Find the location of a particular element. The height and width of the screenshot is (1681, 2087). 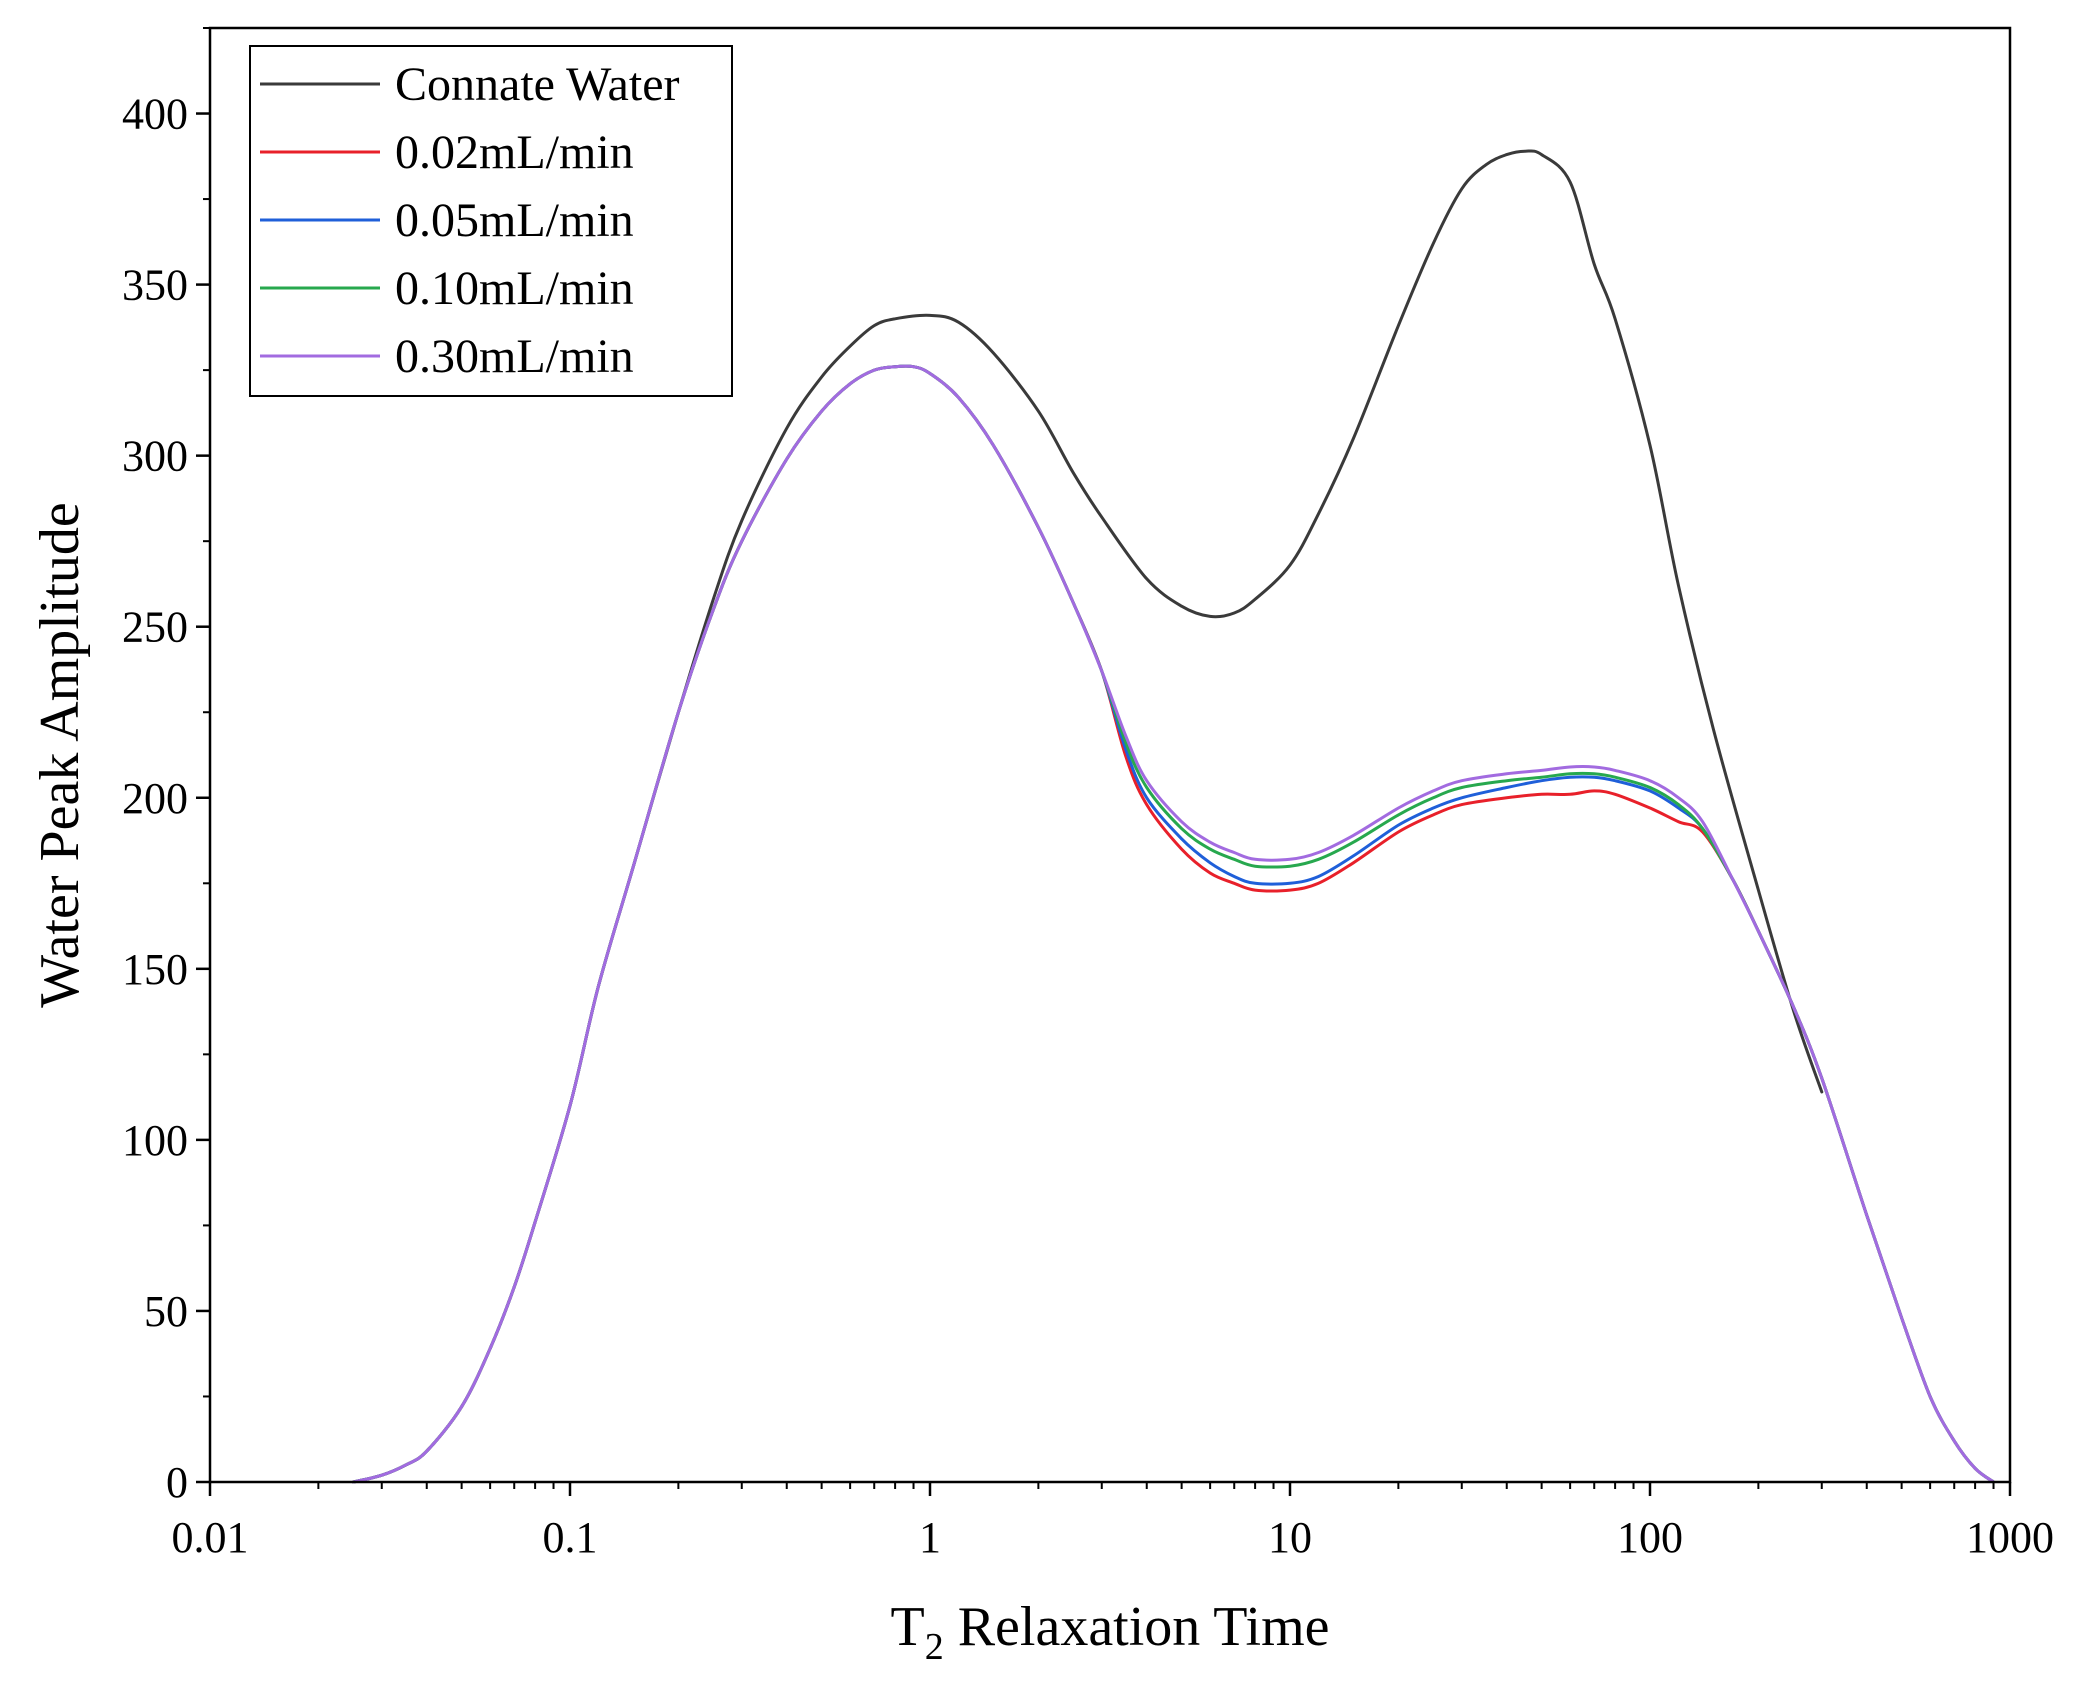

legend-label: 0.05mL/min is located at coordinates (514, 220).